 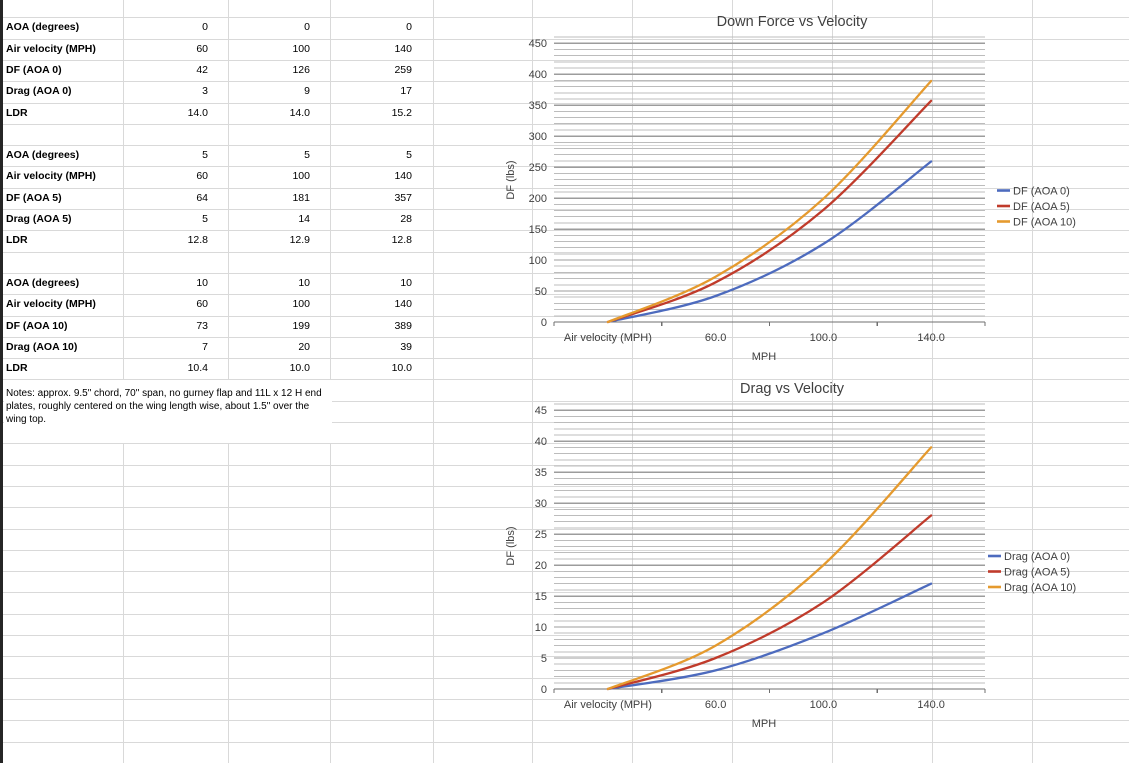 What do you see at coordinates (205, 346) in the screenshot?
I see `value-cell: 7` at bounding box center [205, 346].